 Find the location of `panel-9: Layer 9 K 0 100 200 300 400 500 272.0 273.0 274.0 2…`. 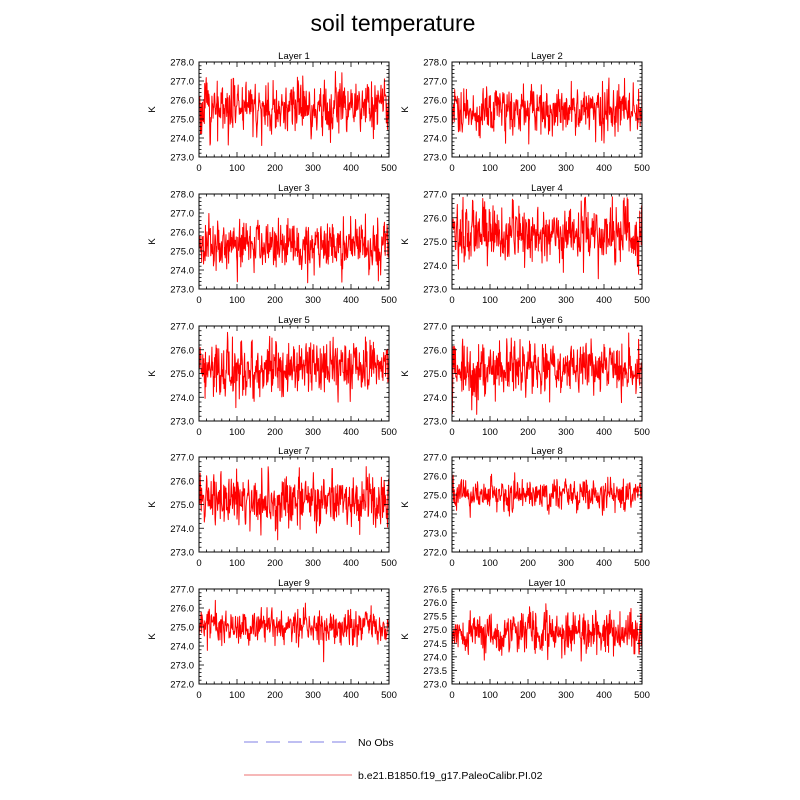

panel-9: Layer 9 K 0 100 200 300 400 500 272.0 273.0 274.0 2… is located at coordinates (272, 639).